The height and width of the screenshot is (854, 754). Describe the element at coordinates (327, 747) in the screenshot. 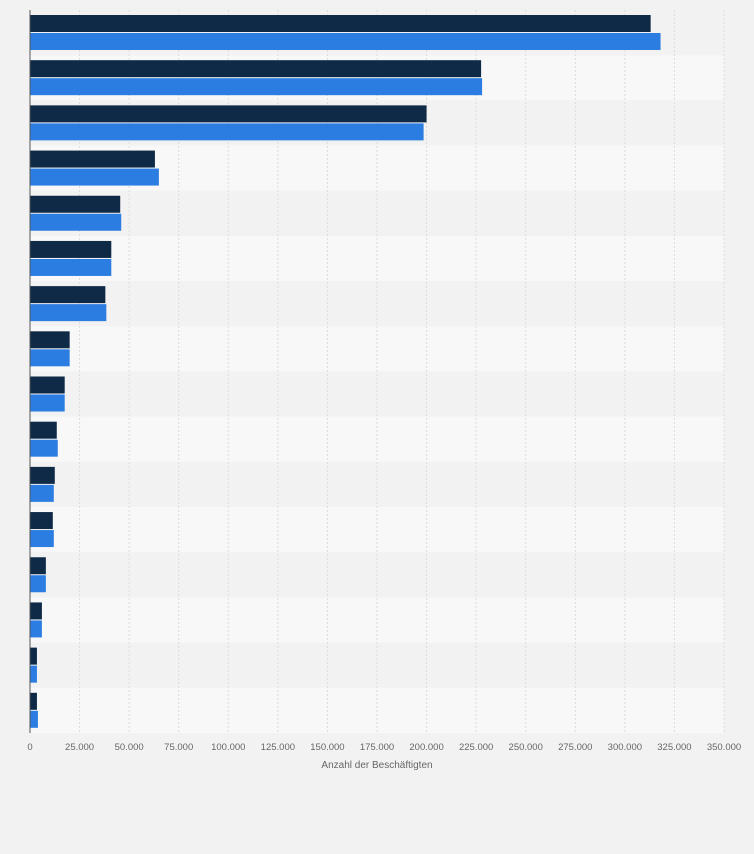

I see `x-tick-label: 150.000` at that location.